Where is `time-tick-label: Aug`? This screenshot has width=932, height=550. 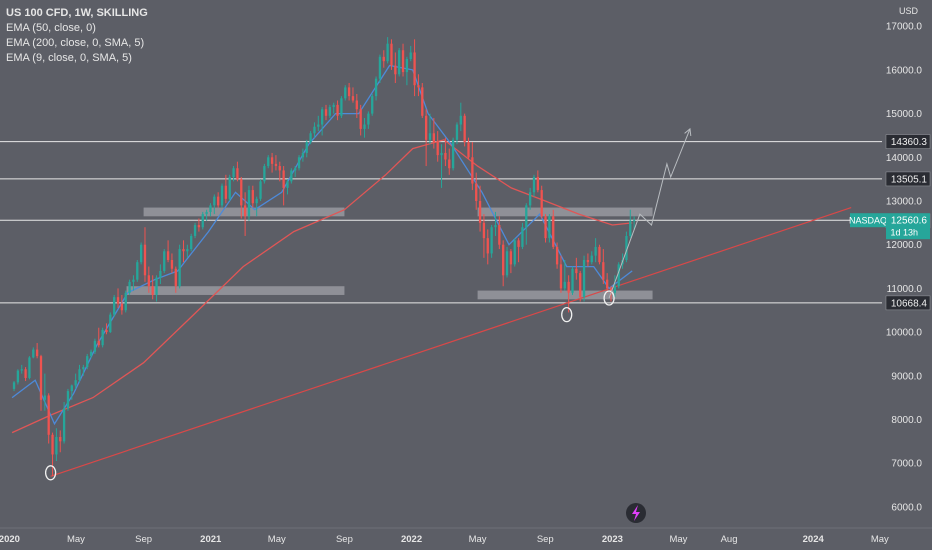 time-tick-label: Aug is located at coordinates (729, 539).